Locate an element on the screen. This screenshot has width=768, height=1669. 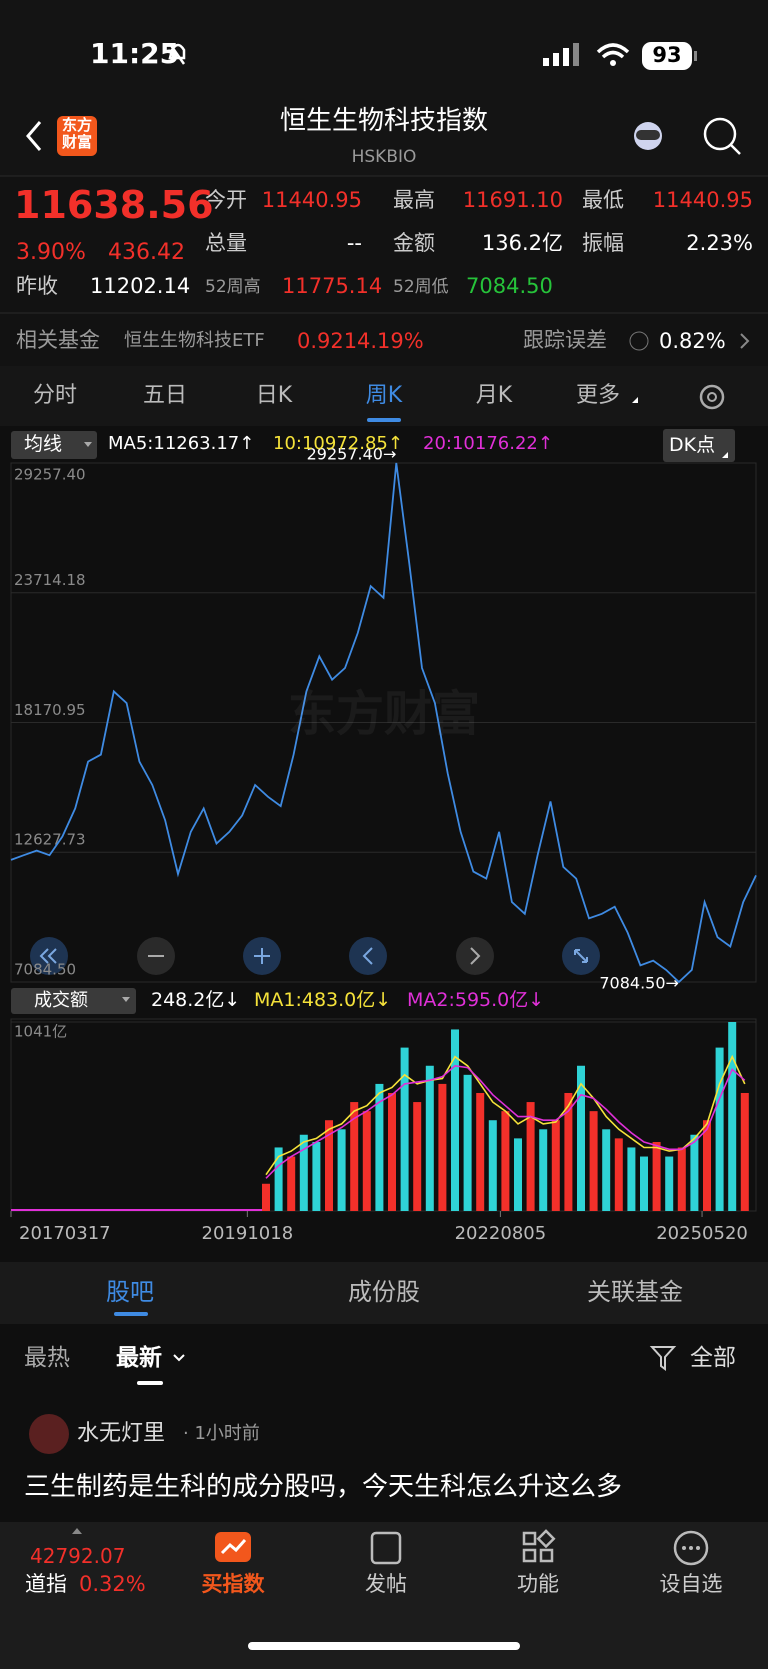
nav-item: 买指数 is located at coordinates (233, 1584).